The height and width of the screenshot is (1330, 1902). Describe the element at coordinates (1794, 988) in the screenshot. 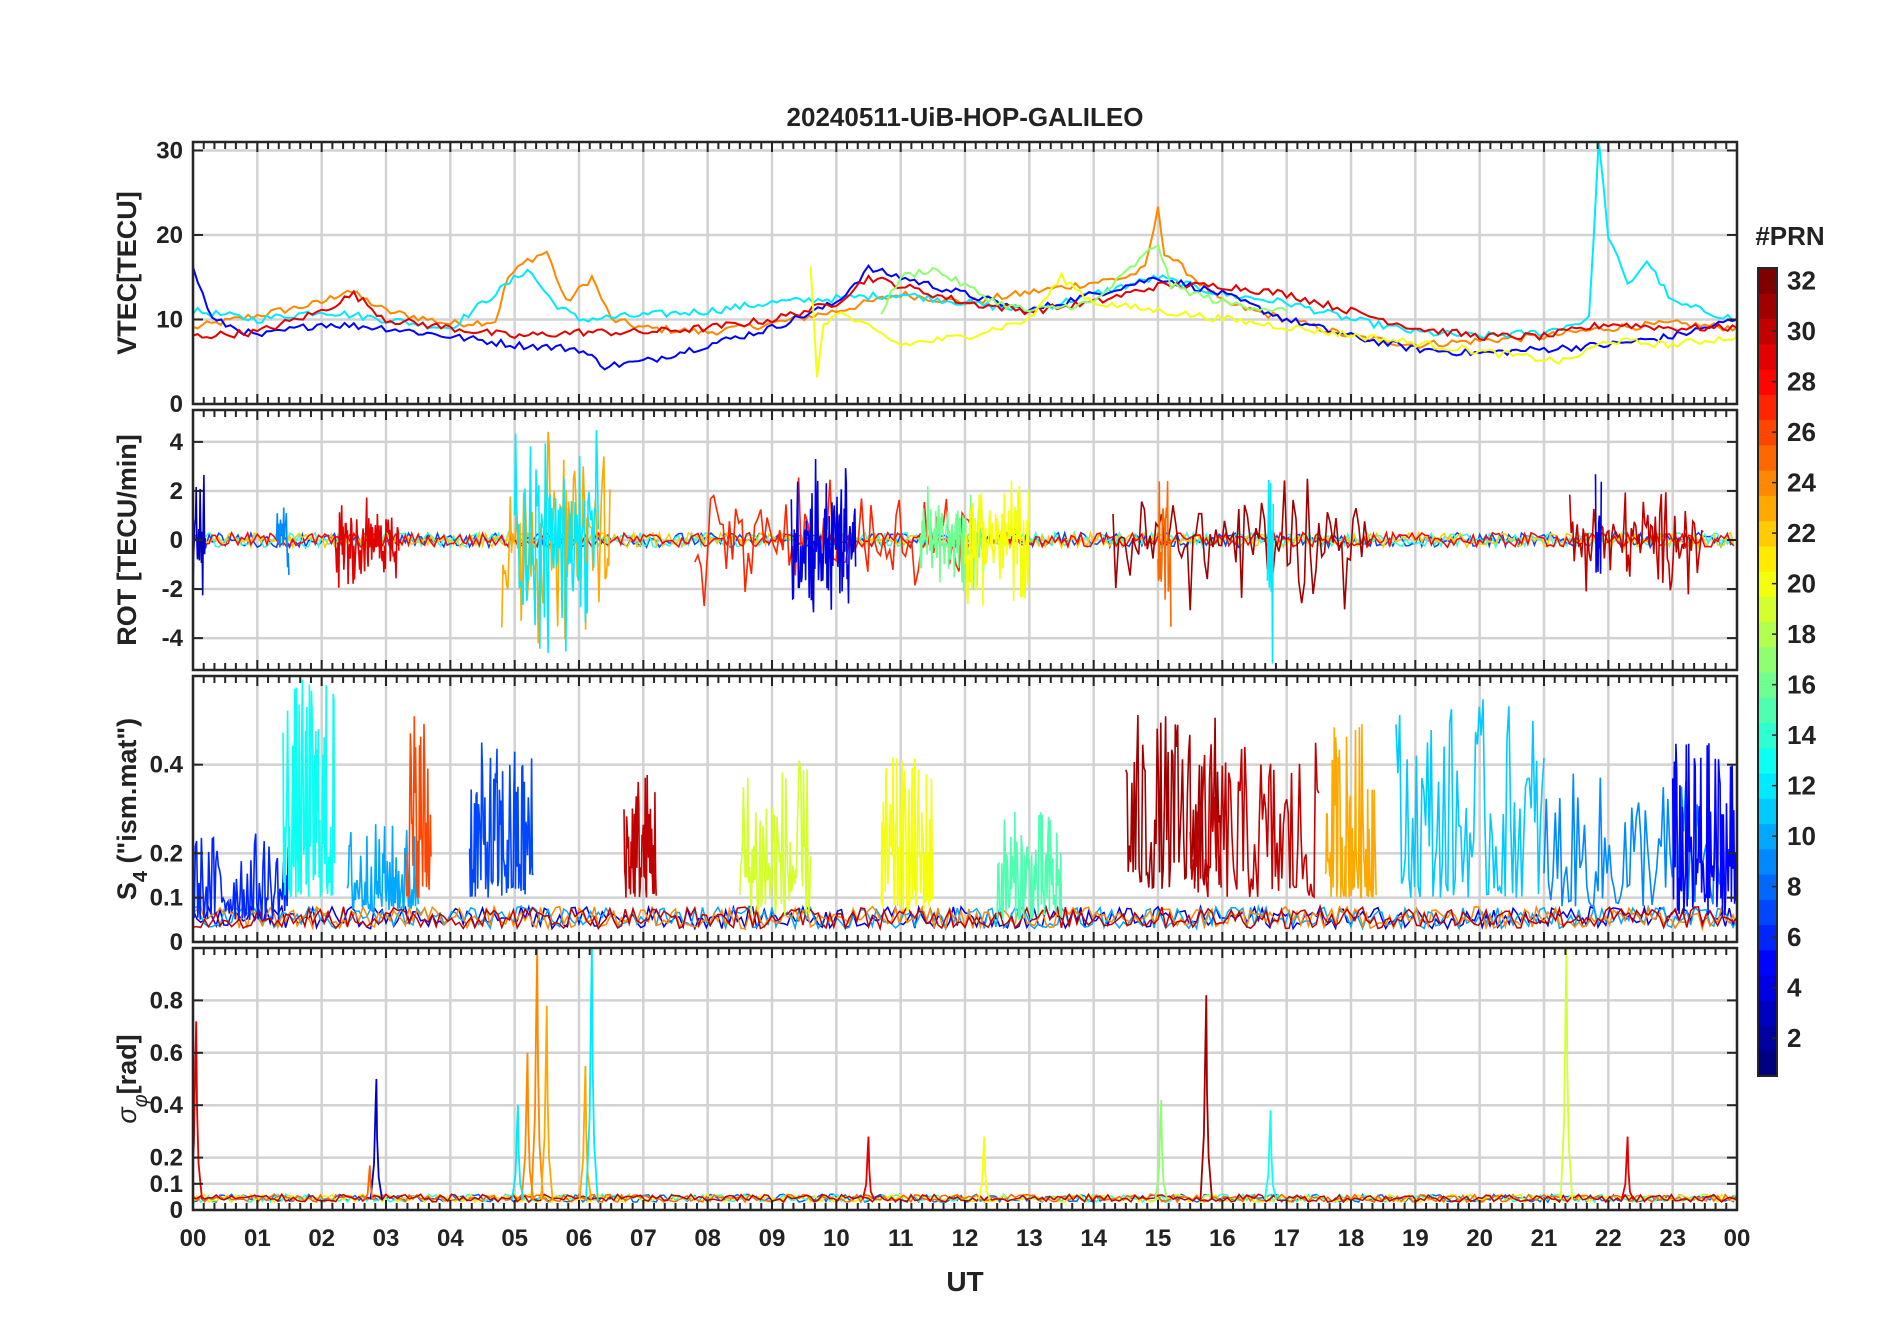

I see `colorbar-tick-label: 4` at that location.